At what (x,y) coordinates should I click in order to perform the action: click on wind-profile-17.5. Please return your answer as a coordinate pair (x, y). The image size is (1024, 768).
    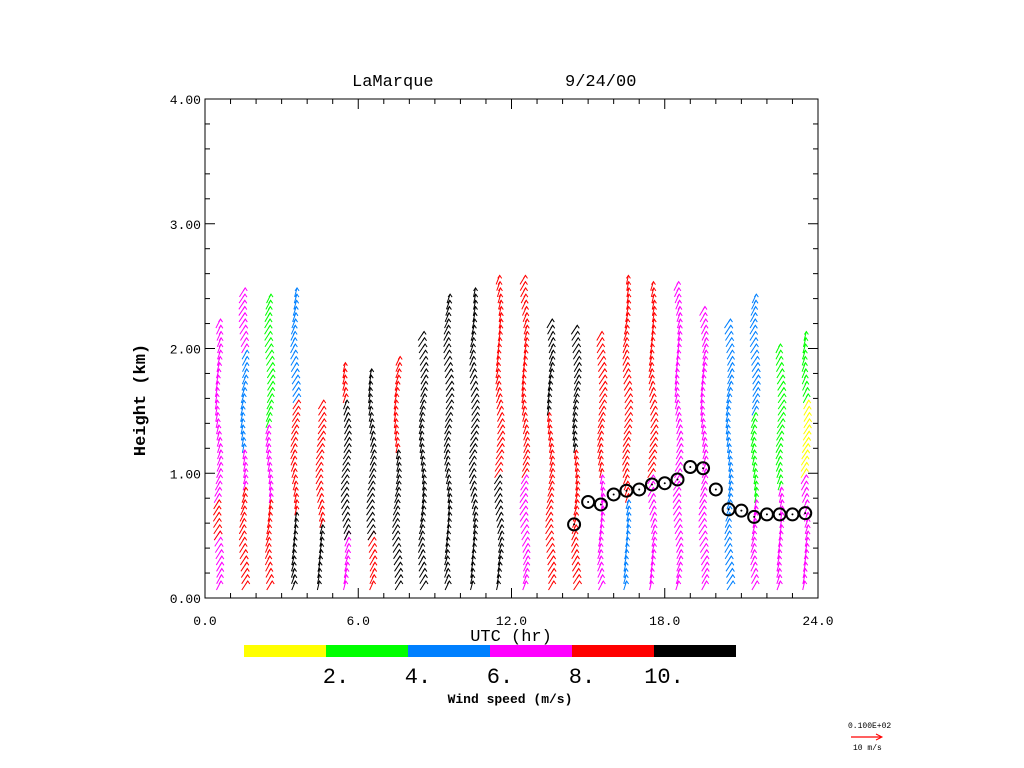
    Looking at the image, I should click on (653, 435).